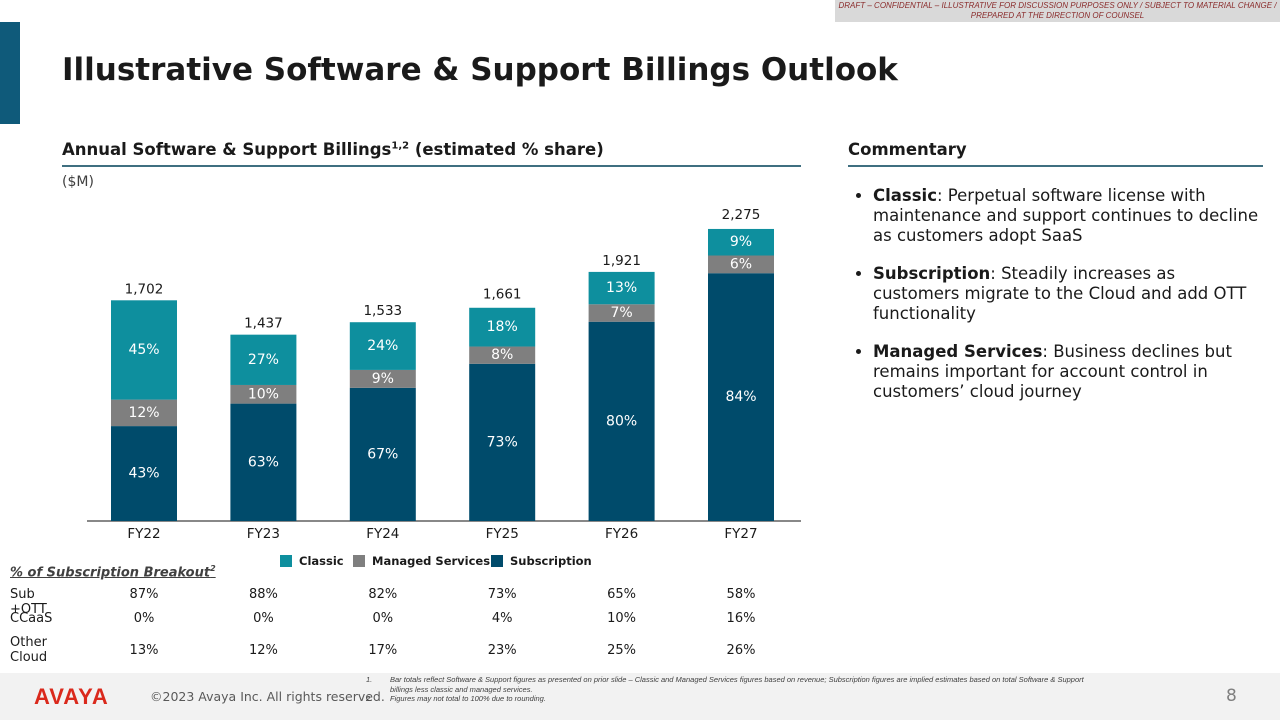  I want to click on segment-label: 27%, so click(263, 360).